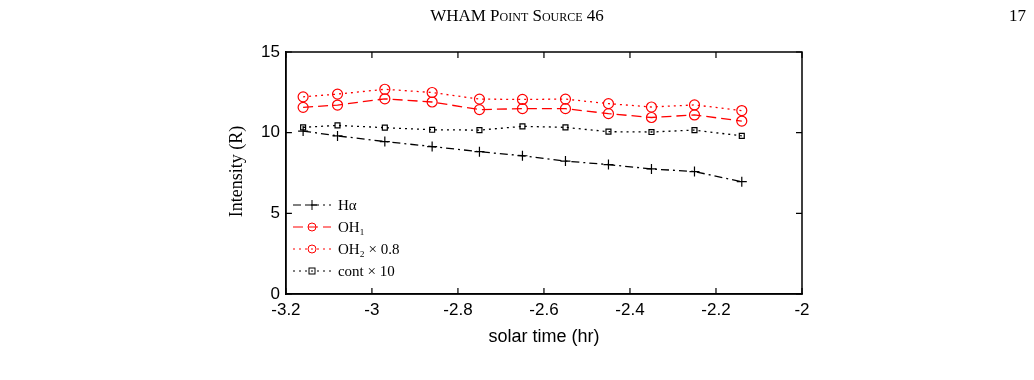 This screenshot has width=1034, height=380. I want to click on x-tick-label: -3, so click(372, 309).